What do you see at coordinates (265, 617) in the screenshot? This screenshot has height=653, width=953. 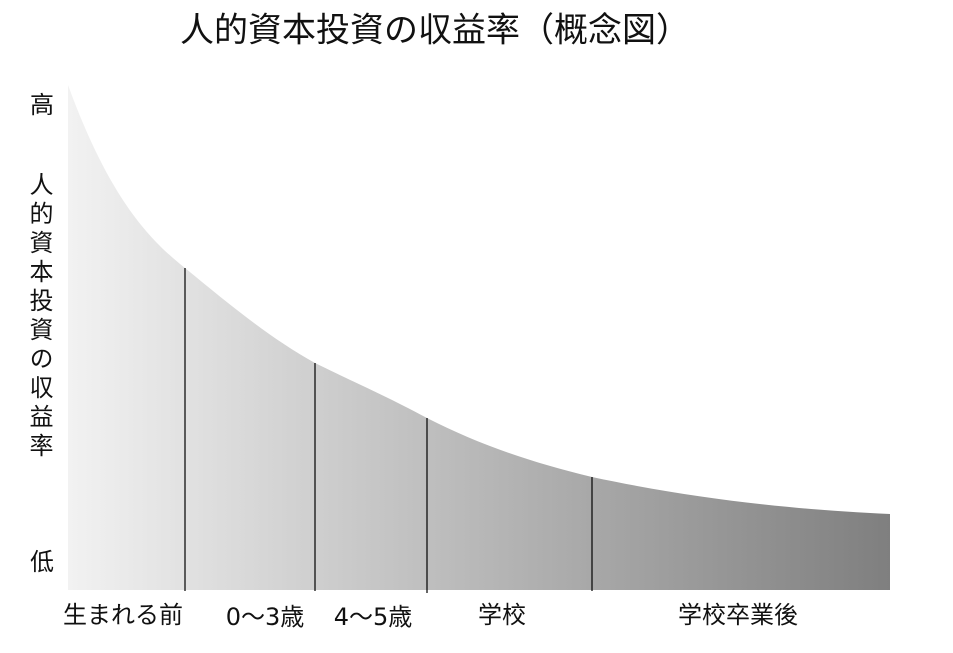 I see `stage-label: 0〜3歳` at bounding box center [265, 617].